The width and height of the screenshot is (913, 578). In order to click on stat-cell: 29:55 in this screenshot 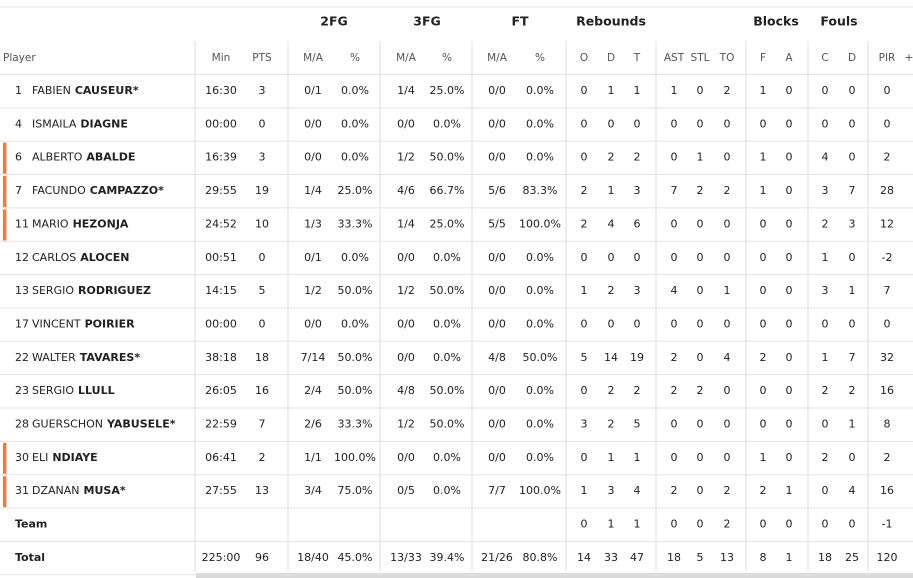, I will do `click(221, 190)`.